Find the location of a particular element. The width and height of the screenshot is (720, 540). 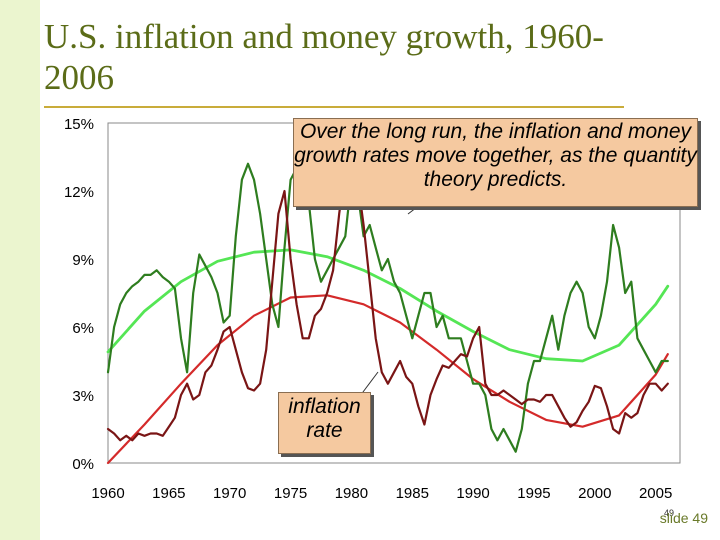

y-tick-label: 12% is located at coordinates (79, 192).